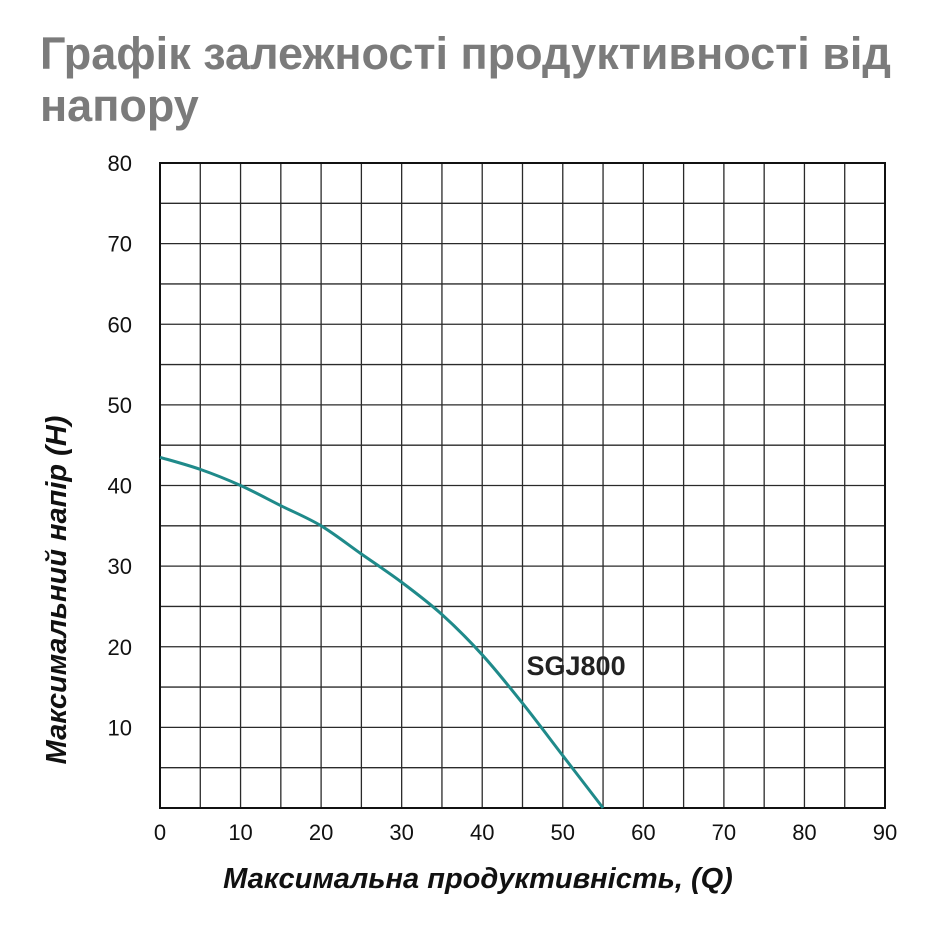  What do you see at coordinates (478, 879) in the screenshot?
I see `x-axis-label: Максимальна продуктивність, (Q)` at bounding box center [478, 879].